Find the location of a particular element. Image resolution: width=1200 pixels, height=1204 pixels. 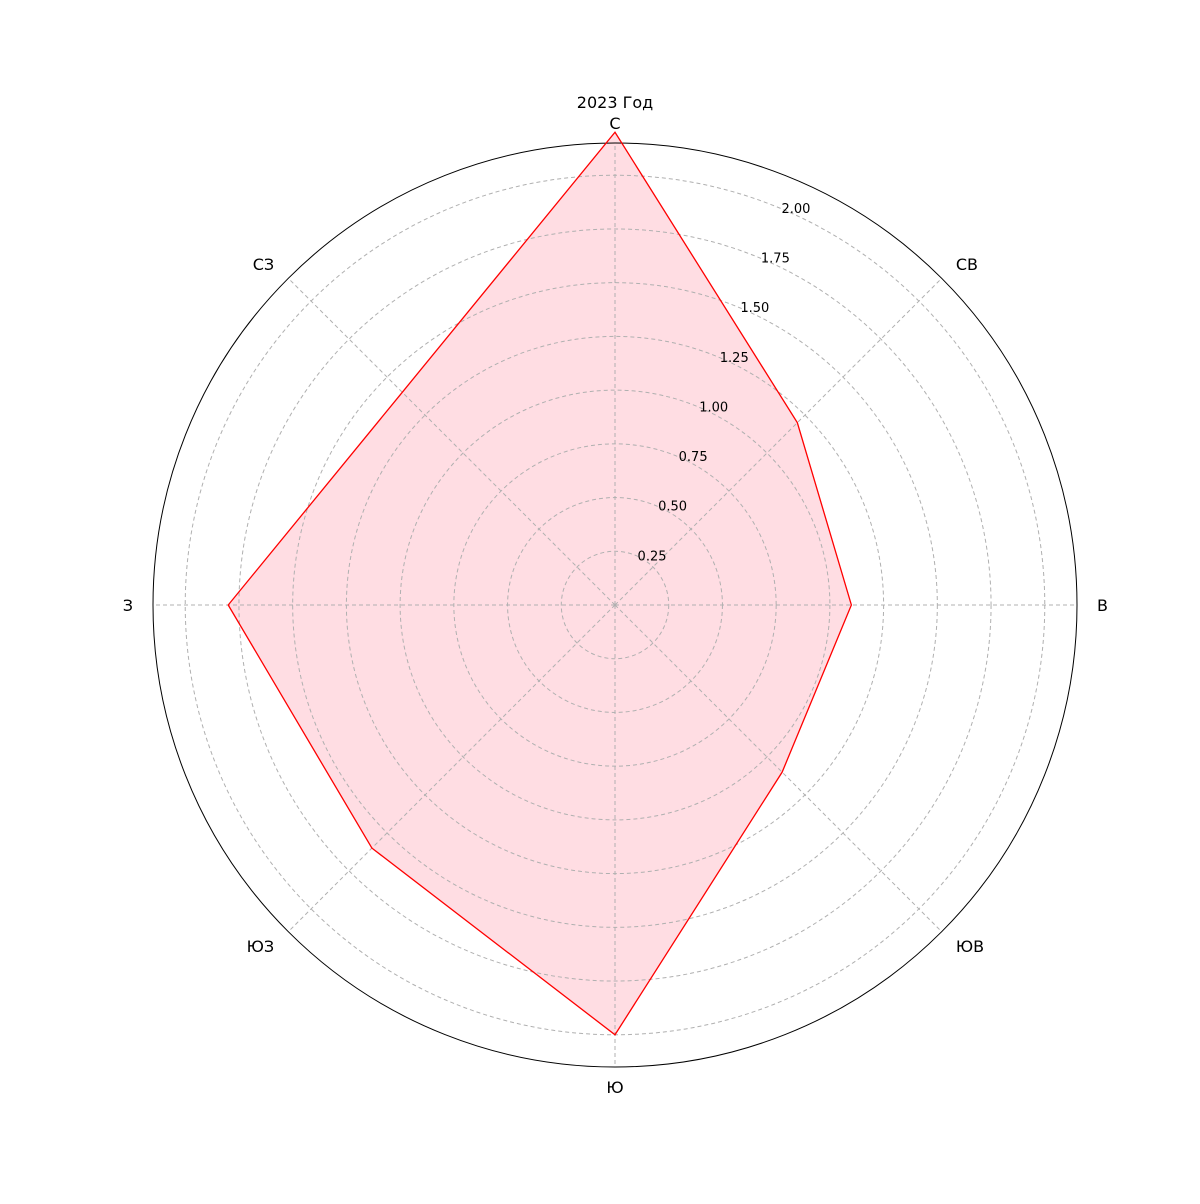

radial-tick-label: 0.75 is located at coordinates (693, 457).